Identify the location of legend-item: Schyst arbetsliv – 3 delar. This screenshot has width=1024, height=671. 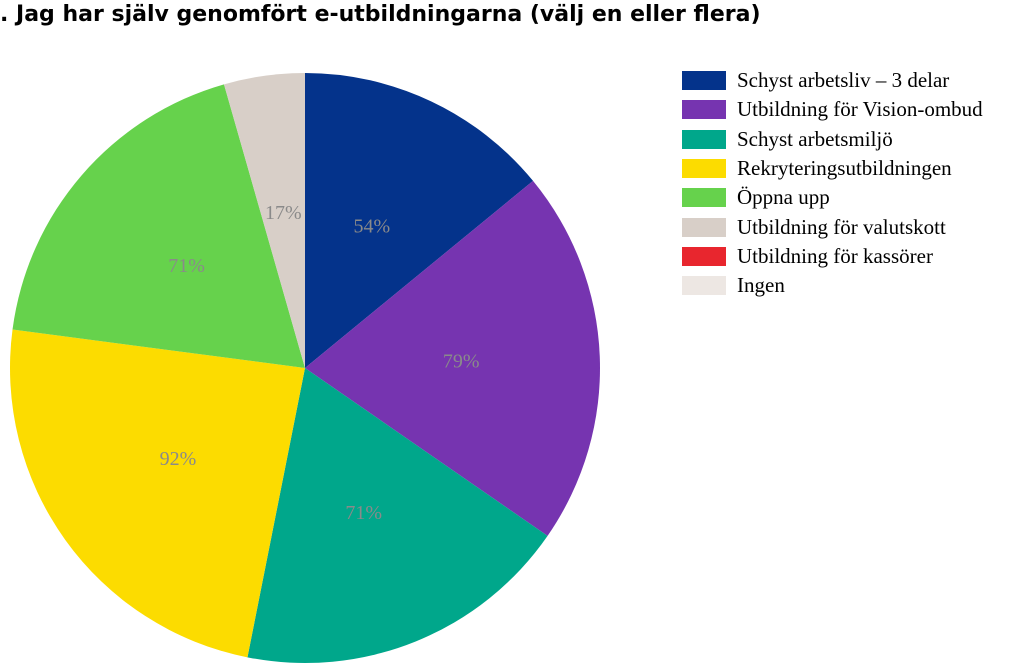
(832, 80).